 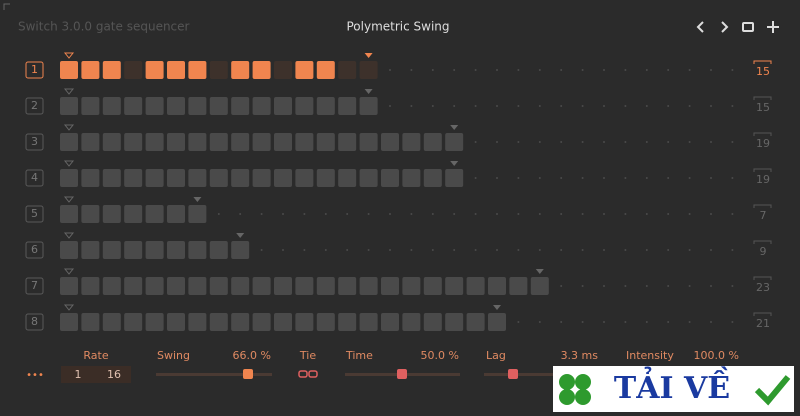 I want to click on rate-denominator: 16, so click(x=114, y=374).